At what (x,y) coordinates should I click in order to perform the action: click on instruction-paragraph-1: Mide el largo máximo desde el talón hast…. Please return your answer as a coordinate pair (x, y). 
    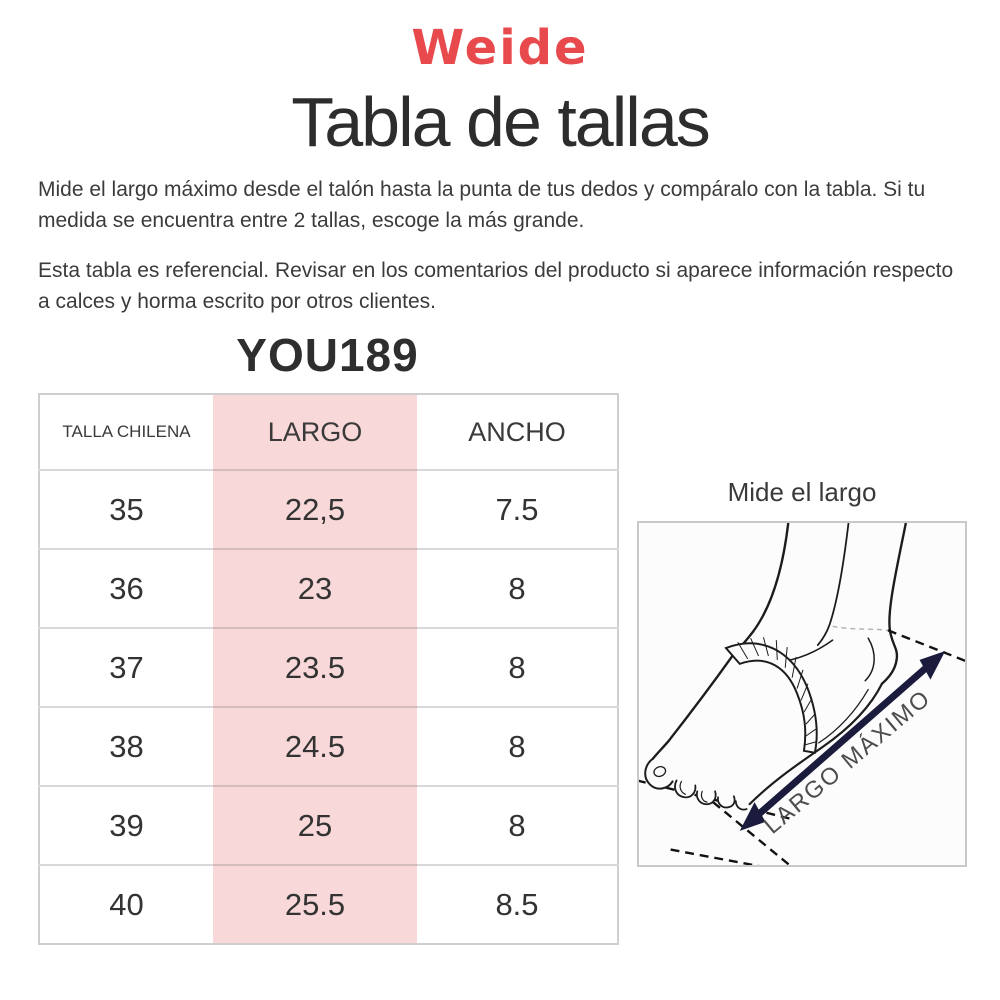
    Looking at the image, I should click on (482, 205).